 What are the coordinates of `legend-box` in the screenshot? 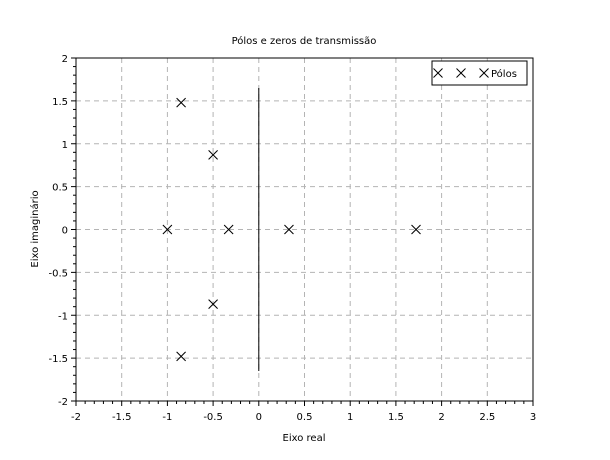 It's located at (479, 73).